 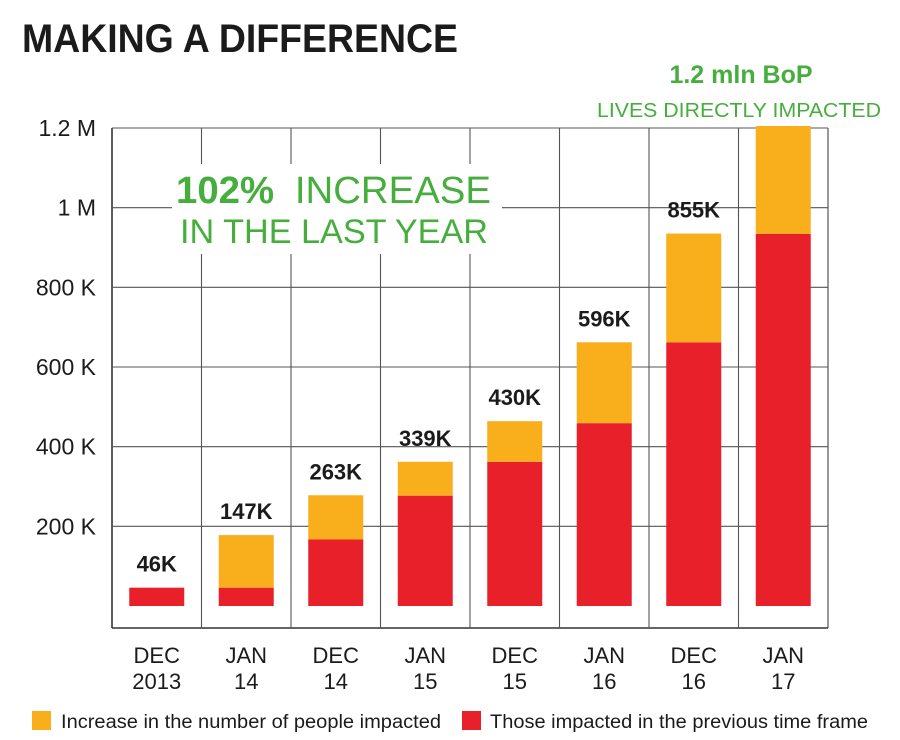 I want to click on xtick-label: 17, so click(x=783, y=681).